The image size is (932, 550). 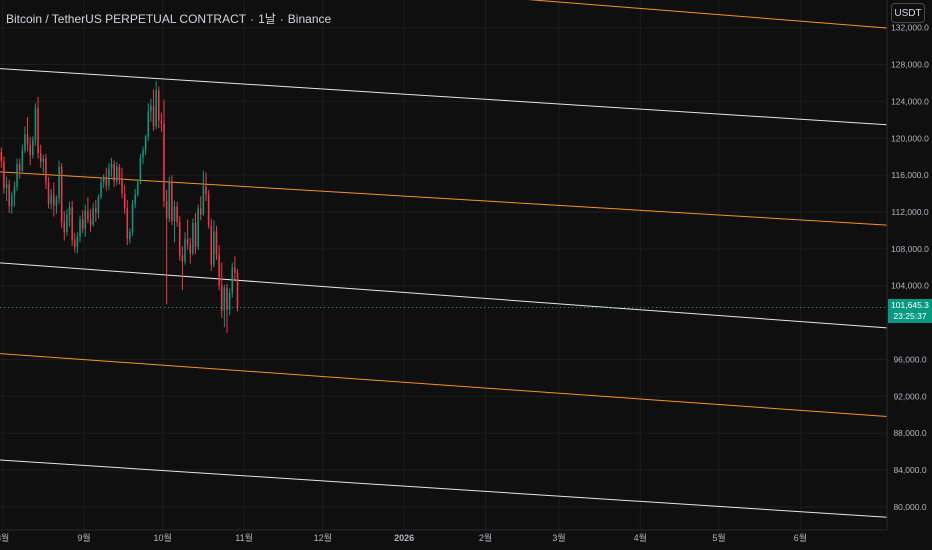 What do you see at coordinates (558, 537) in the screenshot?
I see `x-tick-label: 3월` at bounding box center [558, 537].